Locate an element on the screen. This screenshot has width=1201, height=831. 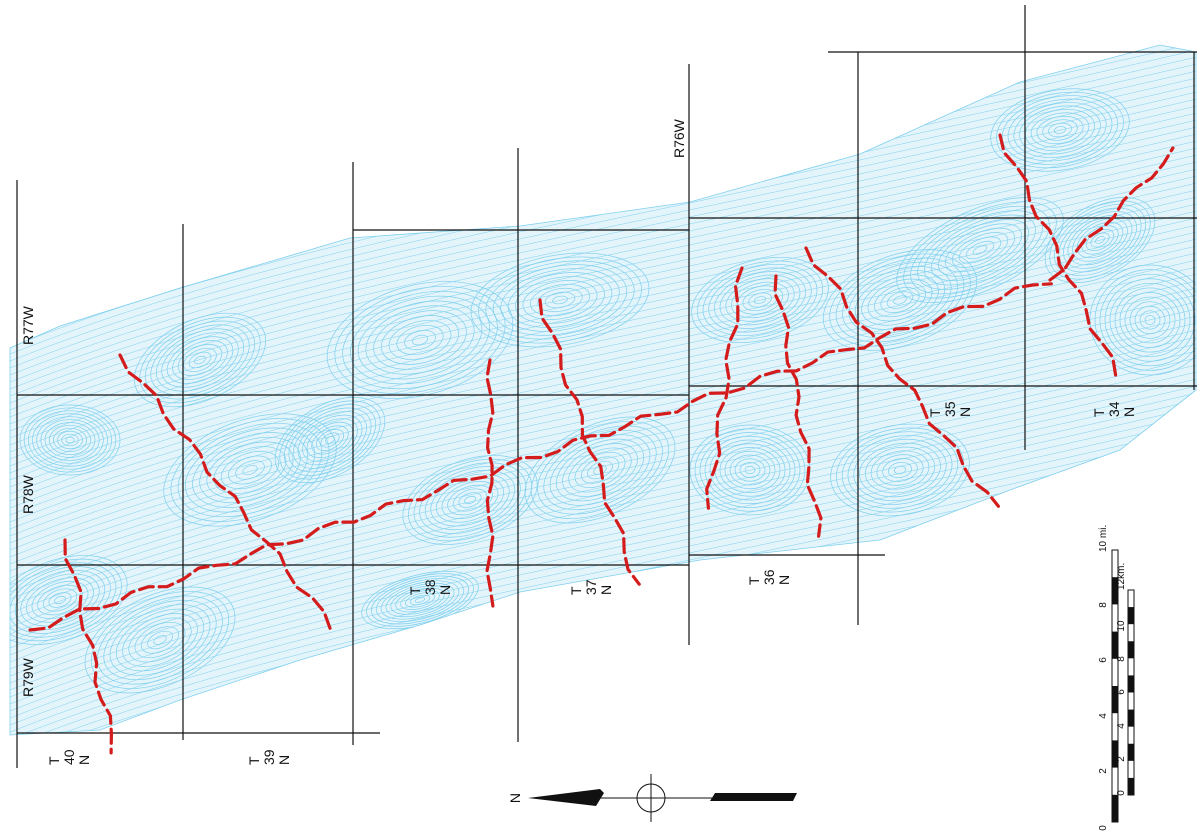
svg-text: 36 is located at coordinates (769, 577).